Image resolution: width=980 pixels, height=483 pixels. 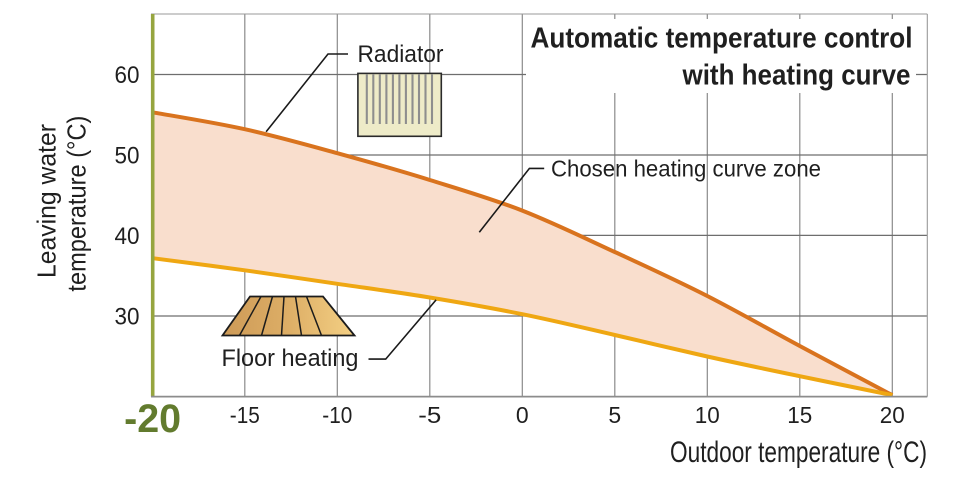 What do you see at coordinates (127, 156) in the screenshot?
I see `svg-text: 50` at bounding box center [127, 156].